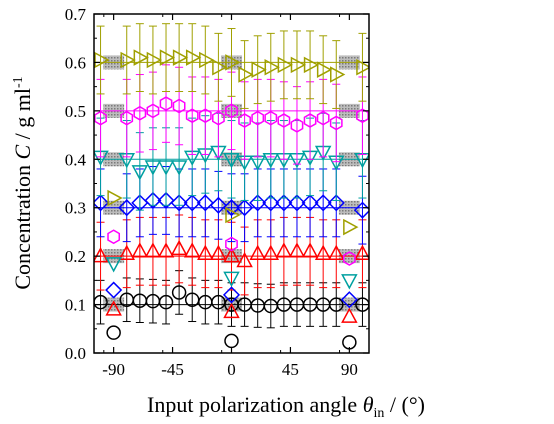 This screenshot has width=554, height=424. Describe the element at coordinates (404, 404) in the screenshot. I see `x-axis-title-unit: / (°)` at that location.